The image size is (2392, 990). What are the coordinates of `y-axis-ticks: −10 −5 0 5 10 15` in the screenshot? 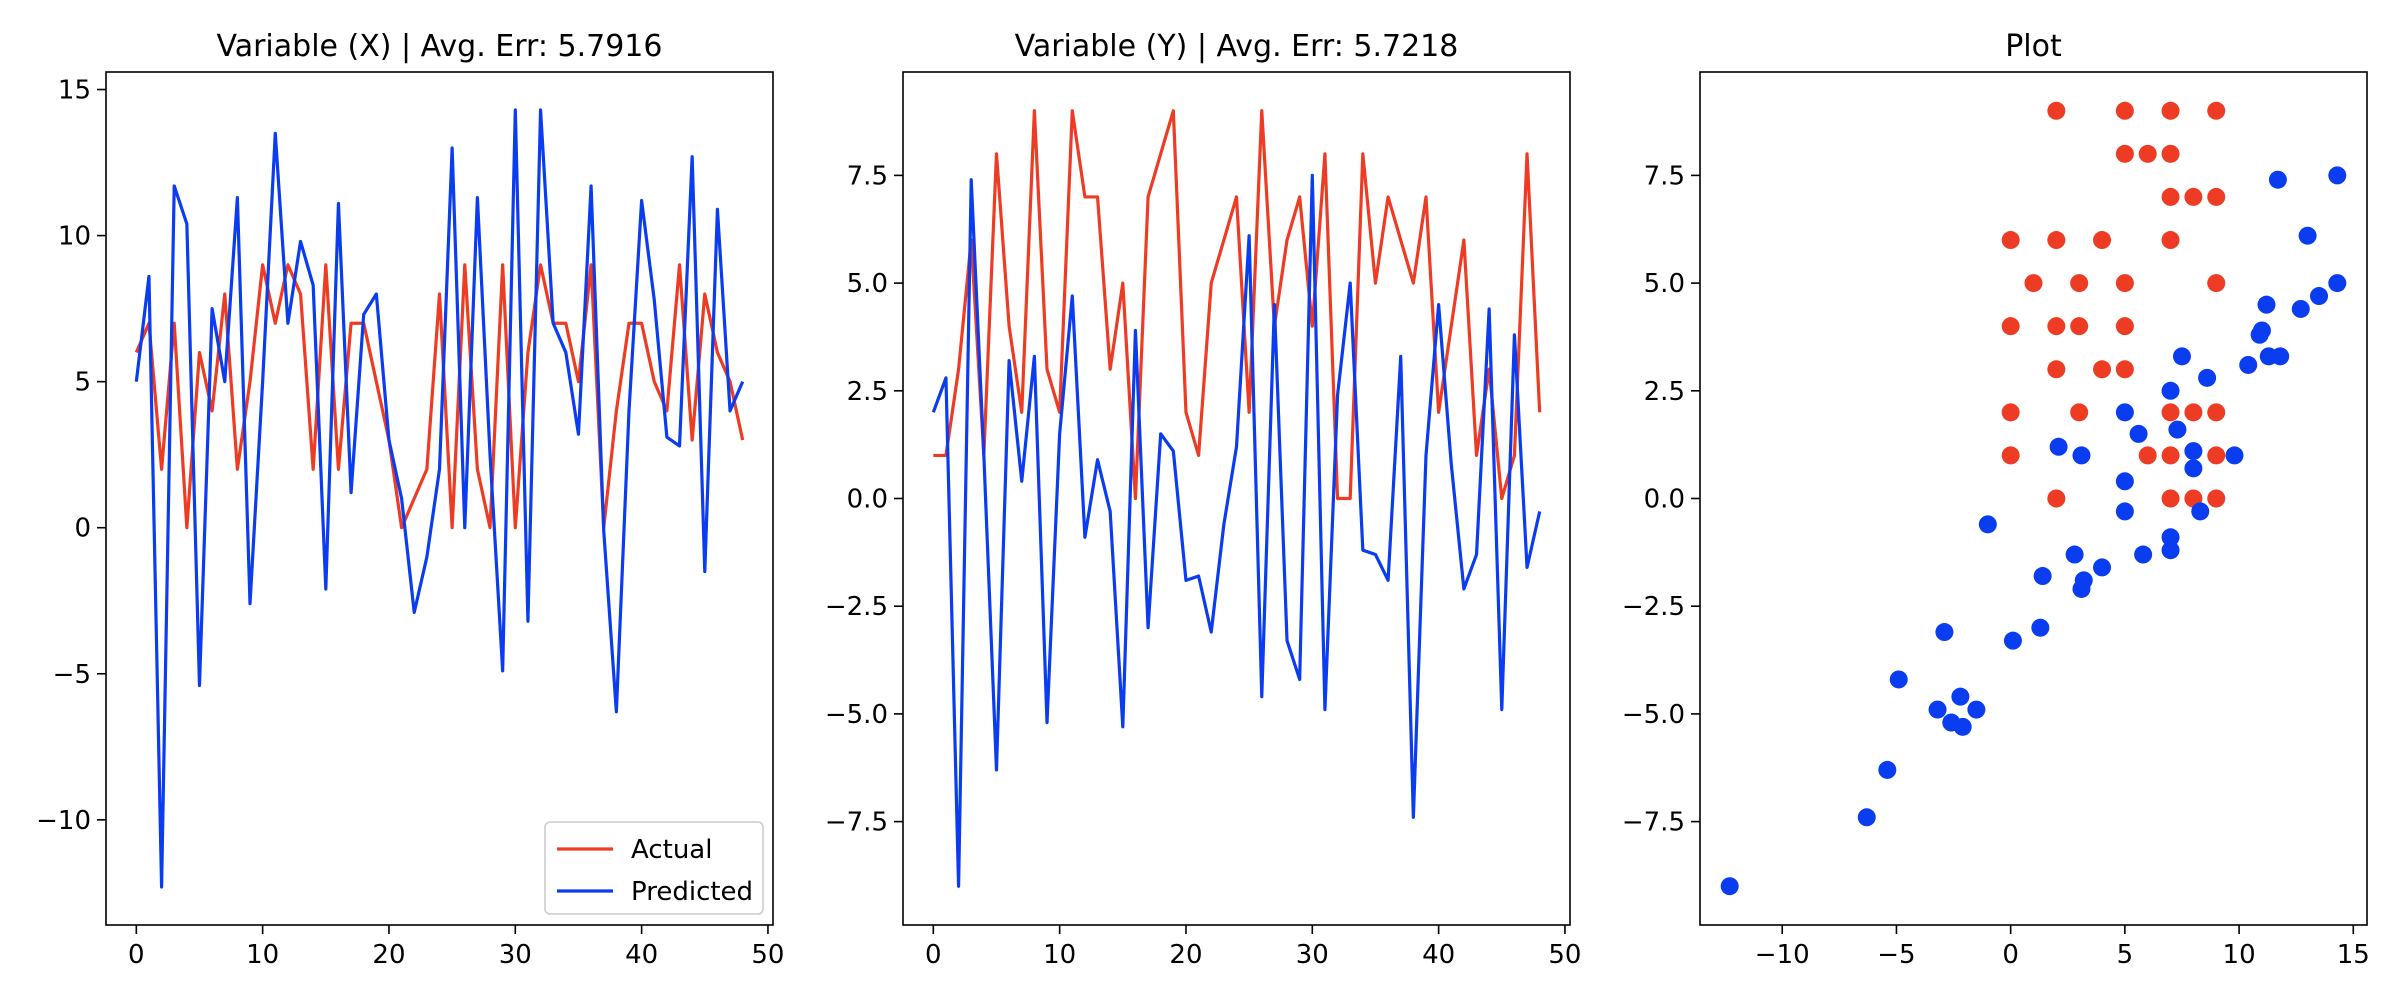 It's located at (71, 456).